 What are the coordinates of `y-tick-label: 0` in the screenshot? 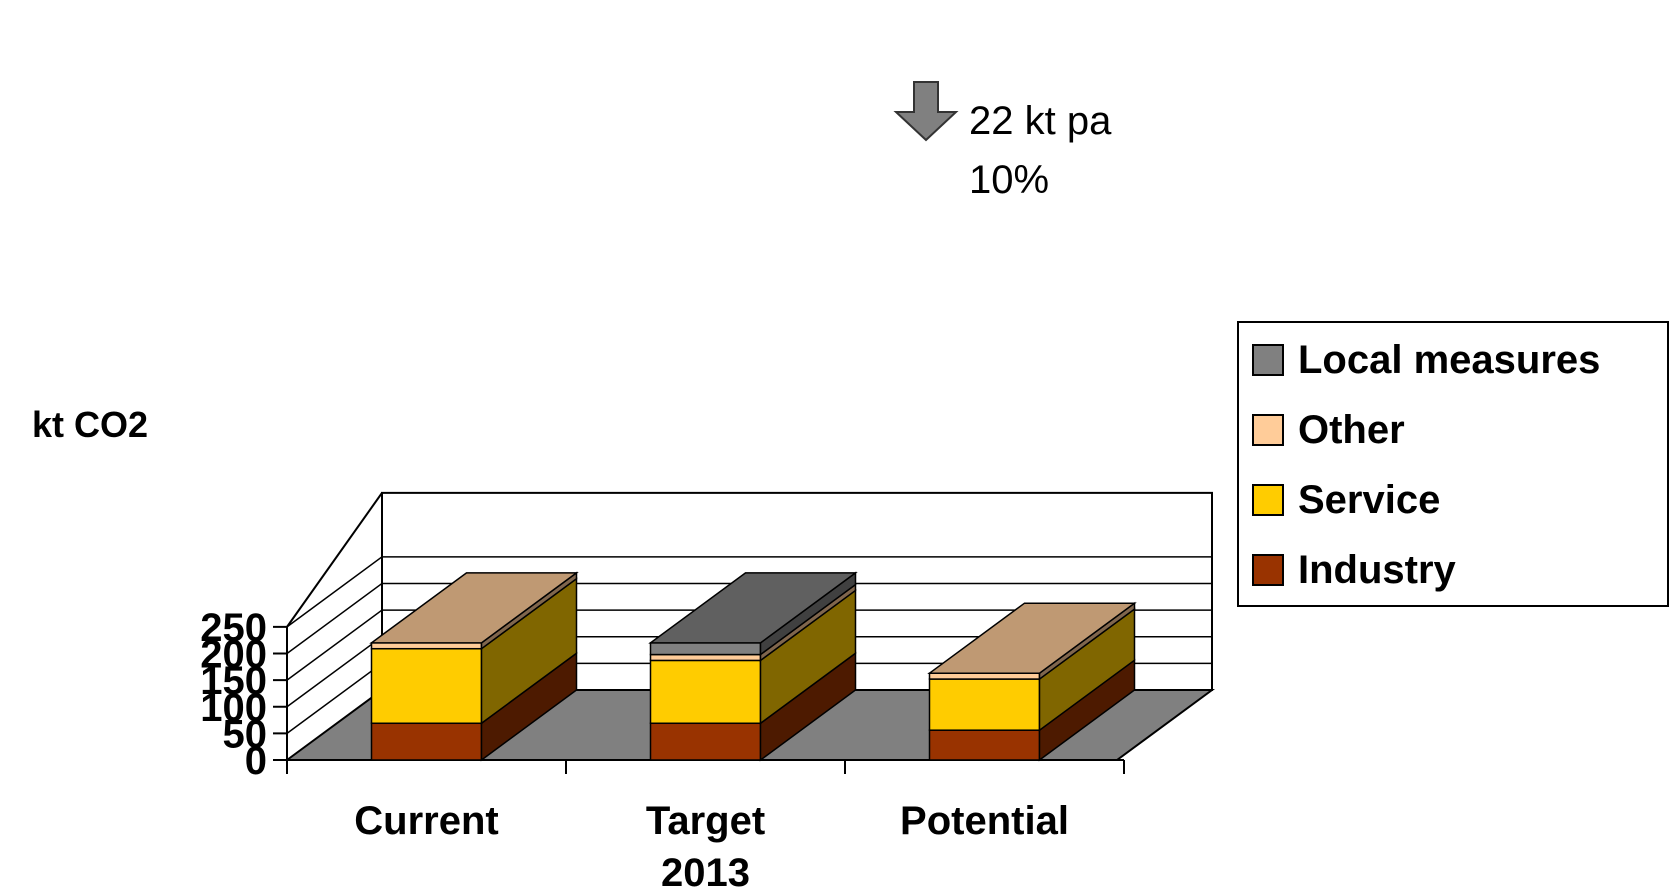 It's located at (256, 761).